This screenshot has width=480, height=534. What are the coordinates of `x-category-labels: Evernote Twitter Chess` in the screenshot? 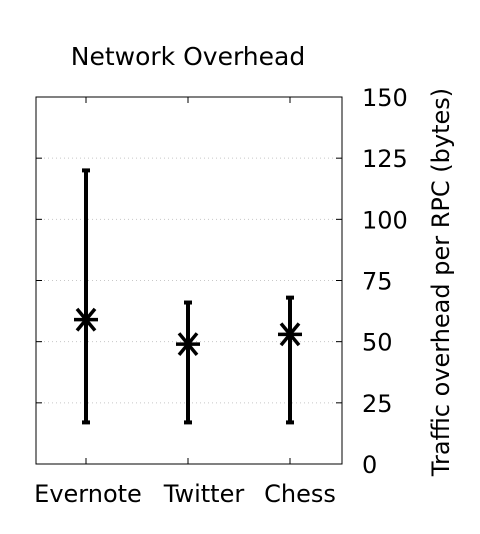 It's located at (185, 494).